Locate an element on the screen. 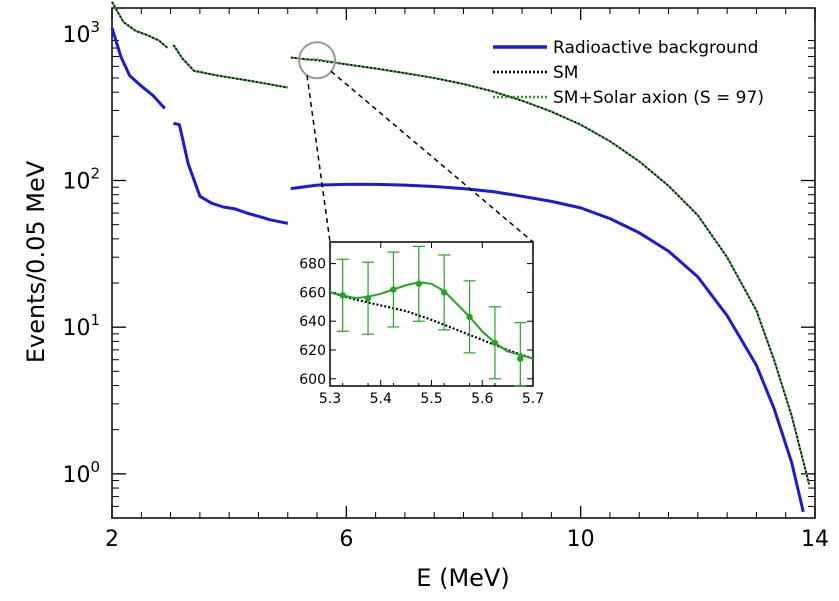  x-tick-label: 14 is located at coordinates (815, 539).